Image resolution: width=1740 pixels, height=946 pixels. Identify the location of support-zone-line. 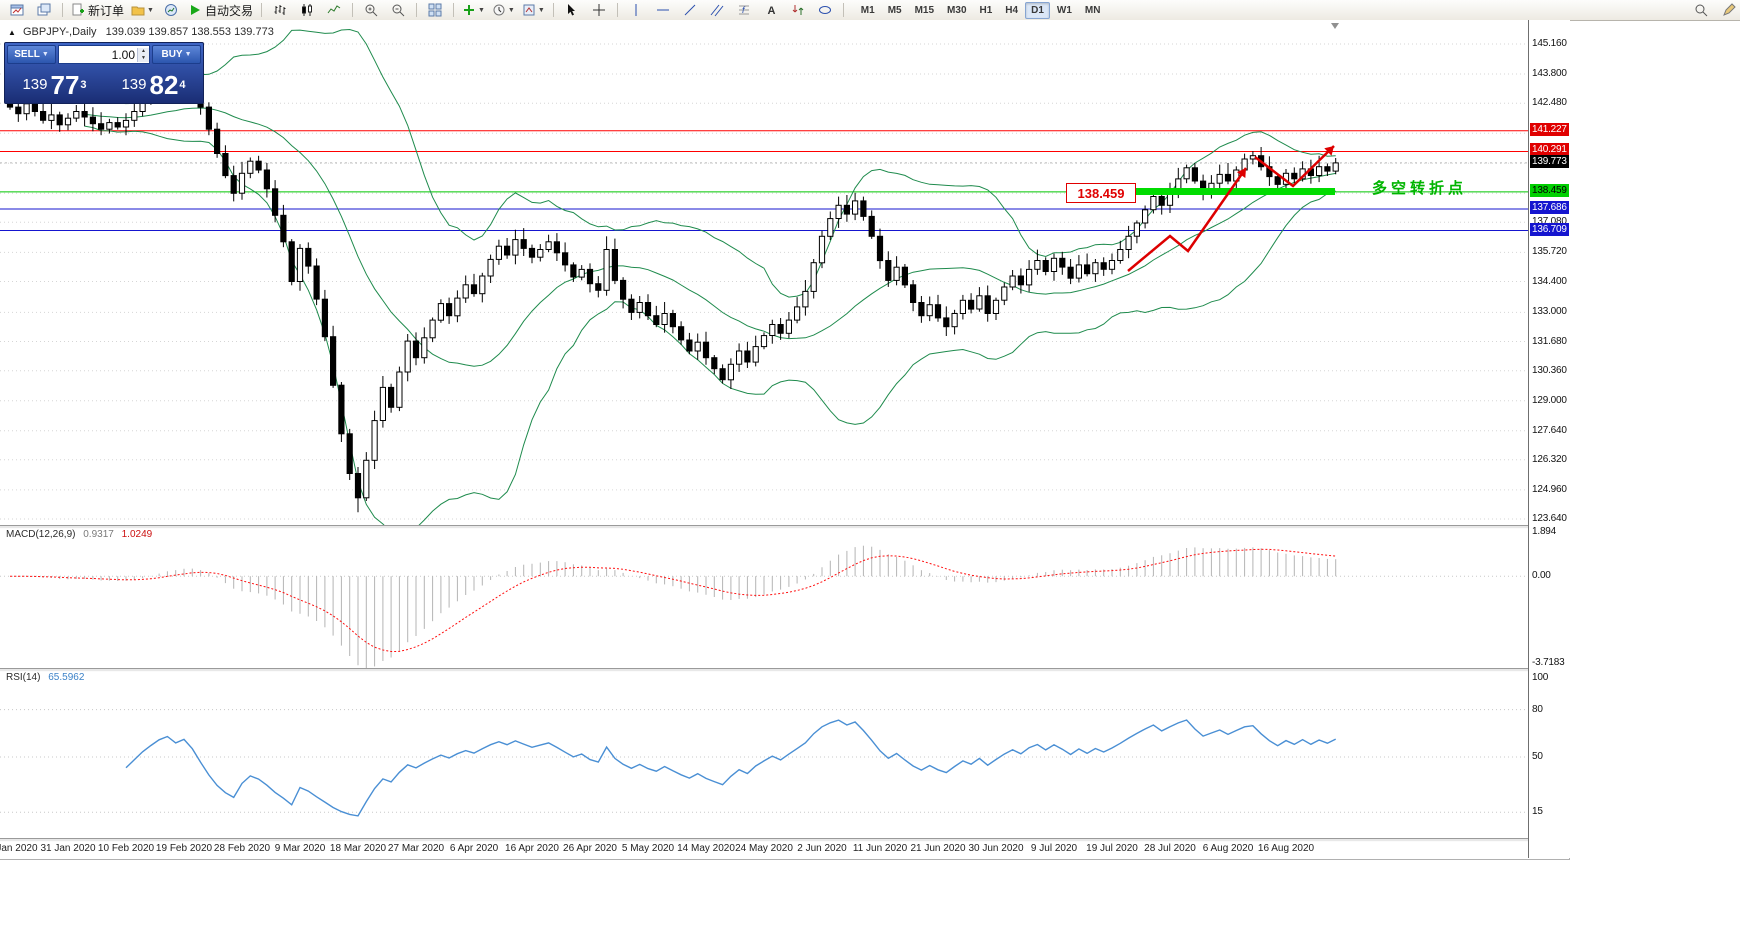
(1235, 191).